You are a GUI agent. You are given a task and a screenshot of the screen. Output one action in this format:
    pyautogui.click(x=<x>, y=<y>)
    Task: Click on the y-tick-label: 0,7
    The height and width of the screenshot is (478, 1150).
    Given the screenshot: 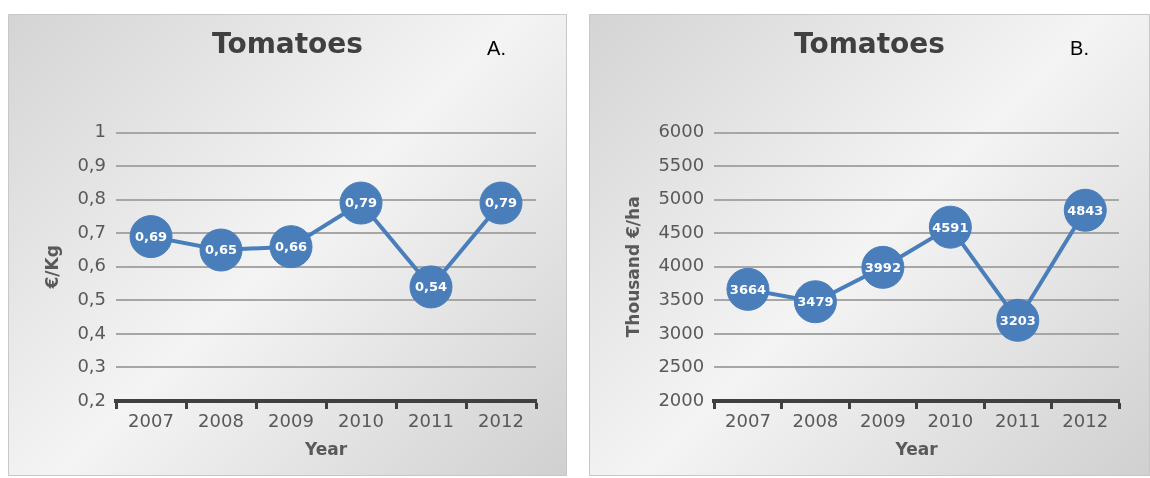 What is the action you would take?
    pyautogui.click(x=92, y=231)
    